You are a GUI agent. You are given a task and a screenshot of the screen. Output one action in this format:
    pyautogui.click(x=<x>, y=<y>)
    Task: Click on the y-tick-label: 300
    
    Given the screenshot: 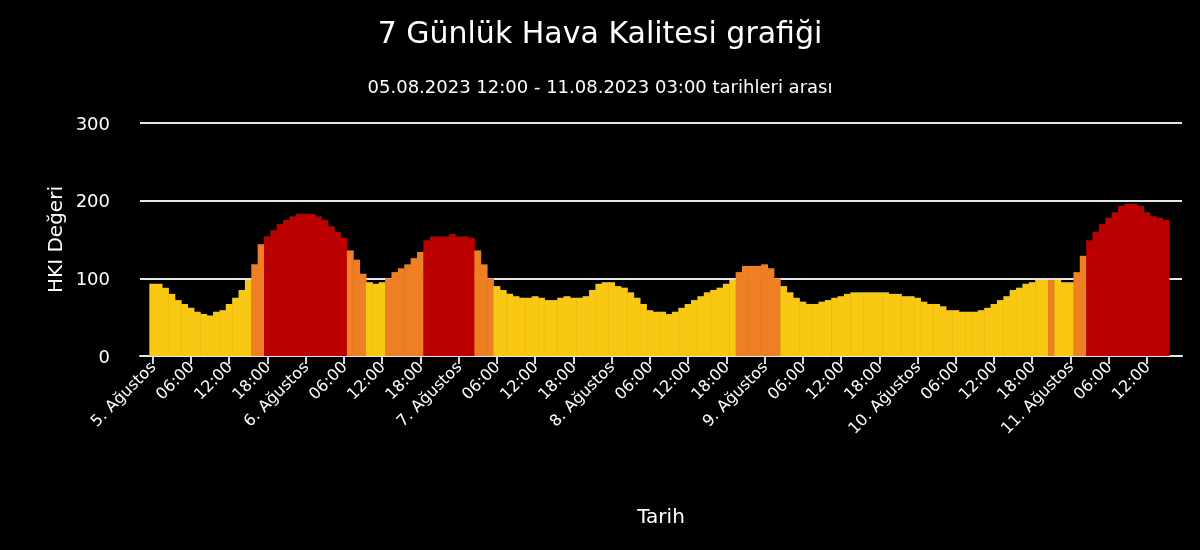 What is the action you would take?
    pyautogui.click(x=92, y=123)
    